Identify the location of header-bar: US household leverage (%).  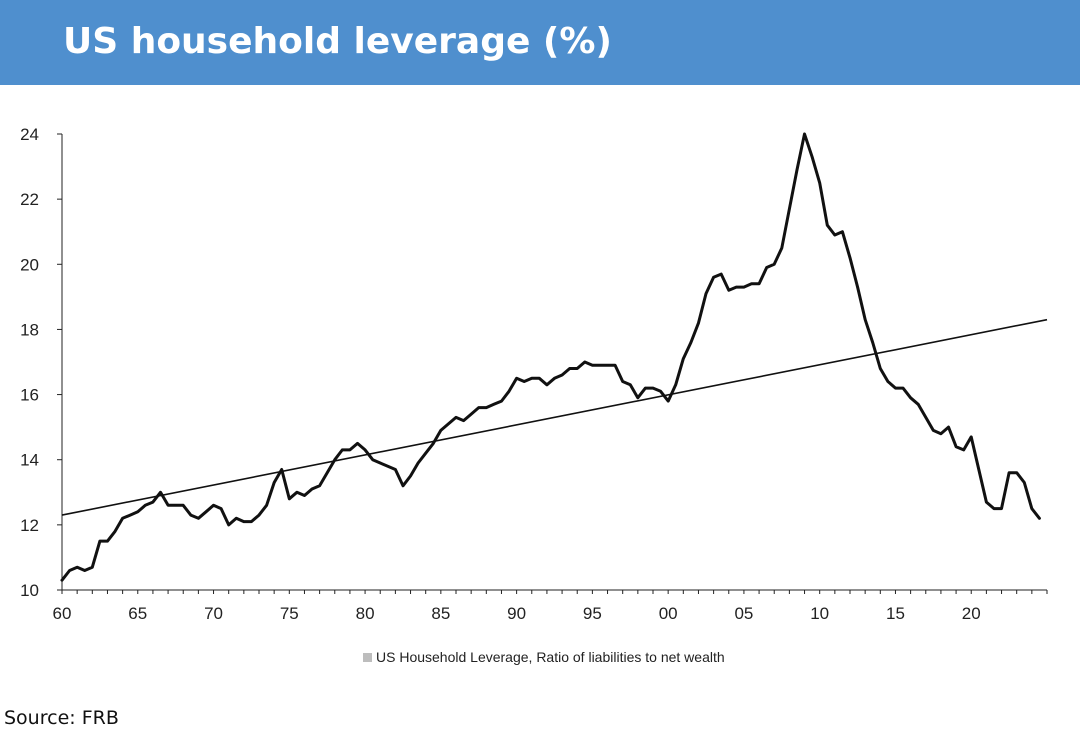
(540, 42).